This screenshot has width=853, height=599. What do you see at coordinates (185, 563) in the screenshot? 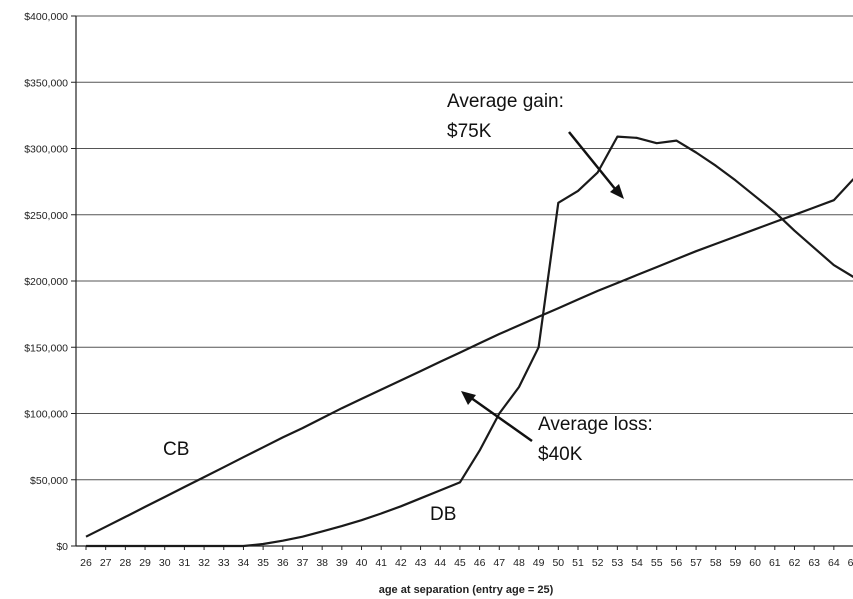
I see `x-tick-label-31: 31` at bounding box center [185, 563].